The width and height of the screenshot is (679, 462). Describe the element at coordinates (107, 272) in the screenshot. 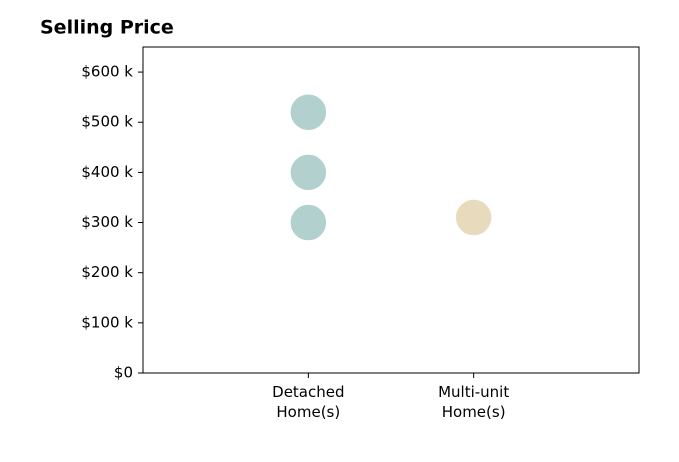

I see `y-tick-label: $200 k` at that location.